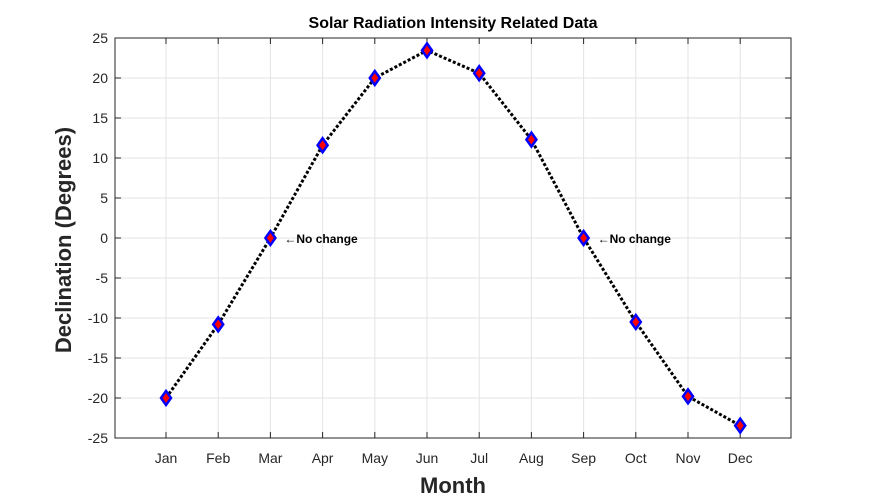  I want to click on x-tick-label: Jul, so click(479, 458).